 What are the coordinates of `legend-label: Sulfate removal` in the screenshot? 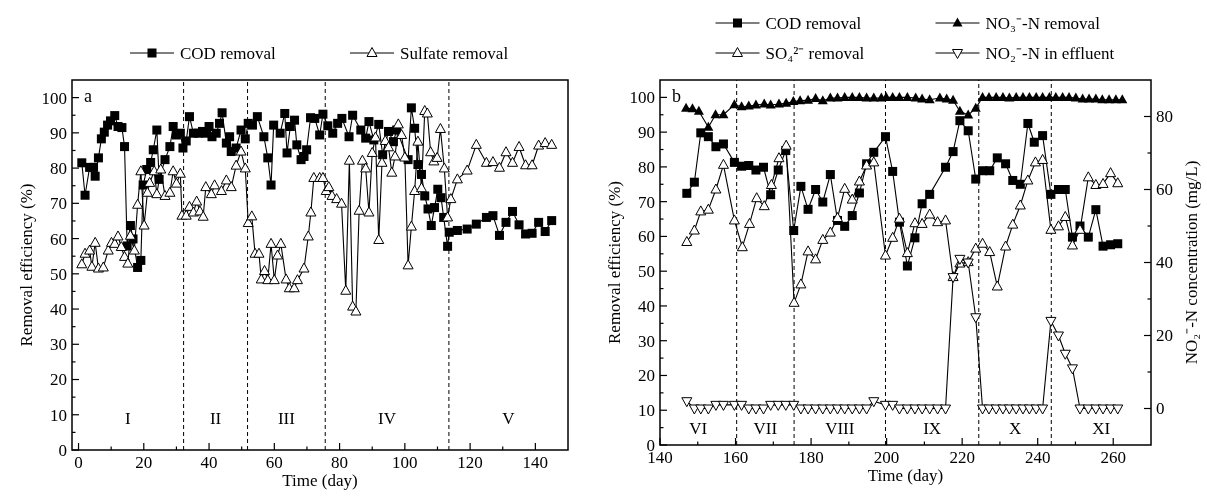 It's located at (454, 53).